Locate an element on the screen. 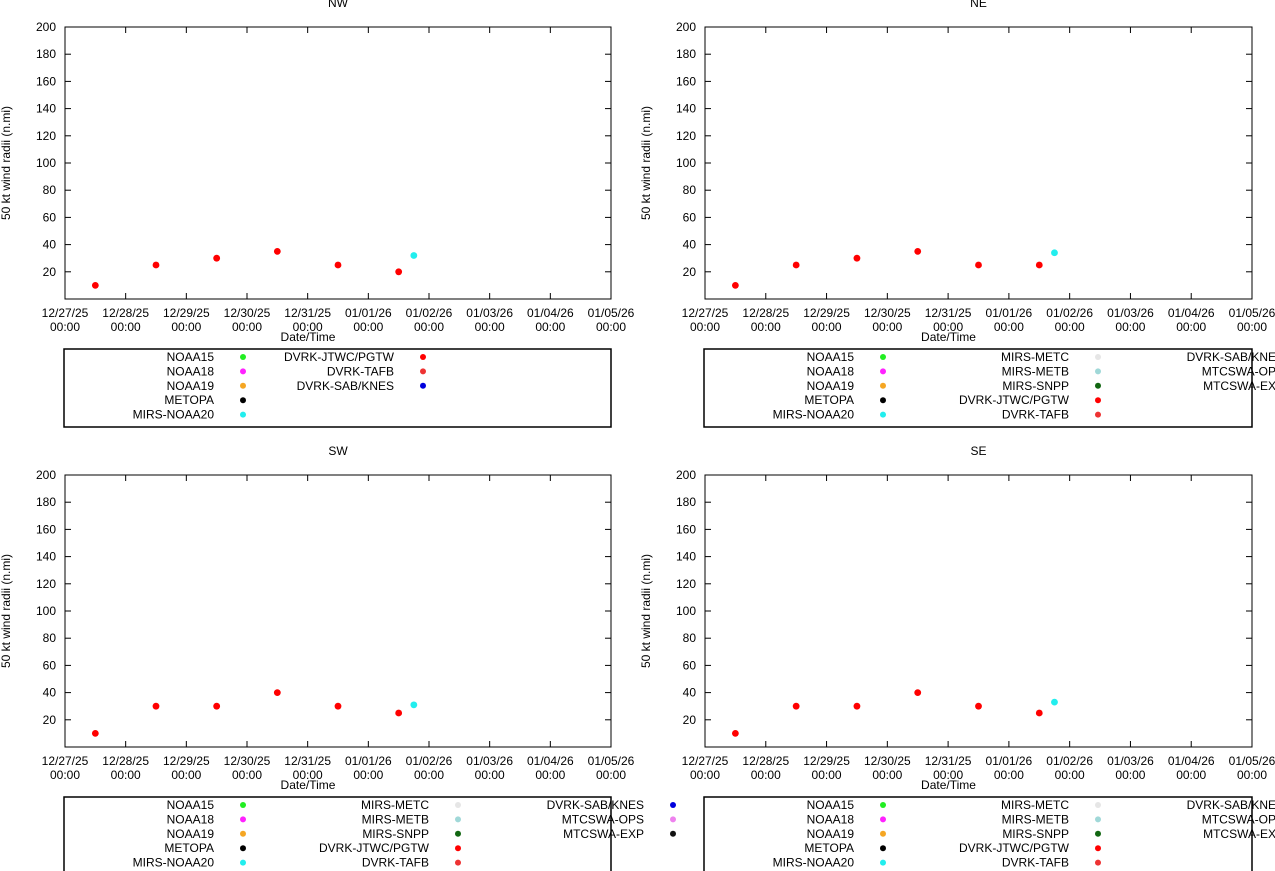  legend-label: MIRS-METC is located at coordinates (395, 805).